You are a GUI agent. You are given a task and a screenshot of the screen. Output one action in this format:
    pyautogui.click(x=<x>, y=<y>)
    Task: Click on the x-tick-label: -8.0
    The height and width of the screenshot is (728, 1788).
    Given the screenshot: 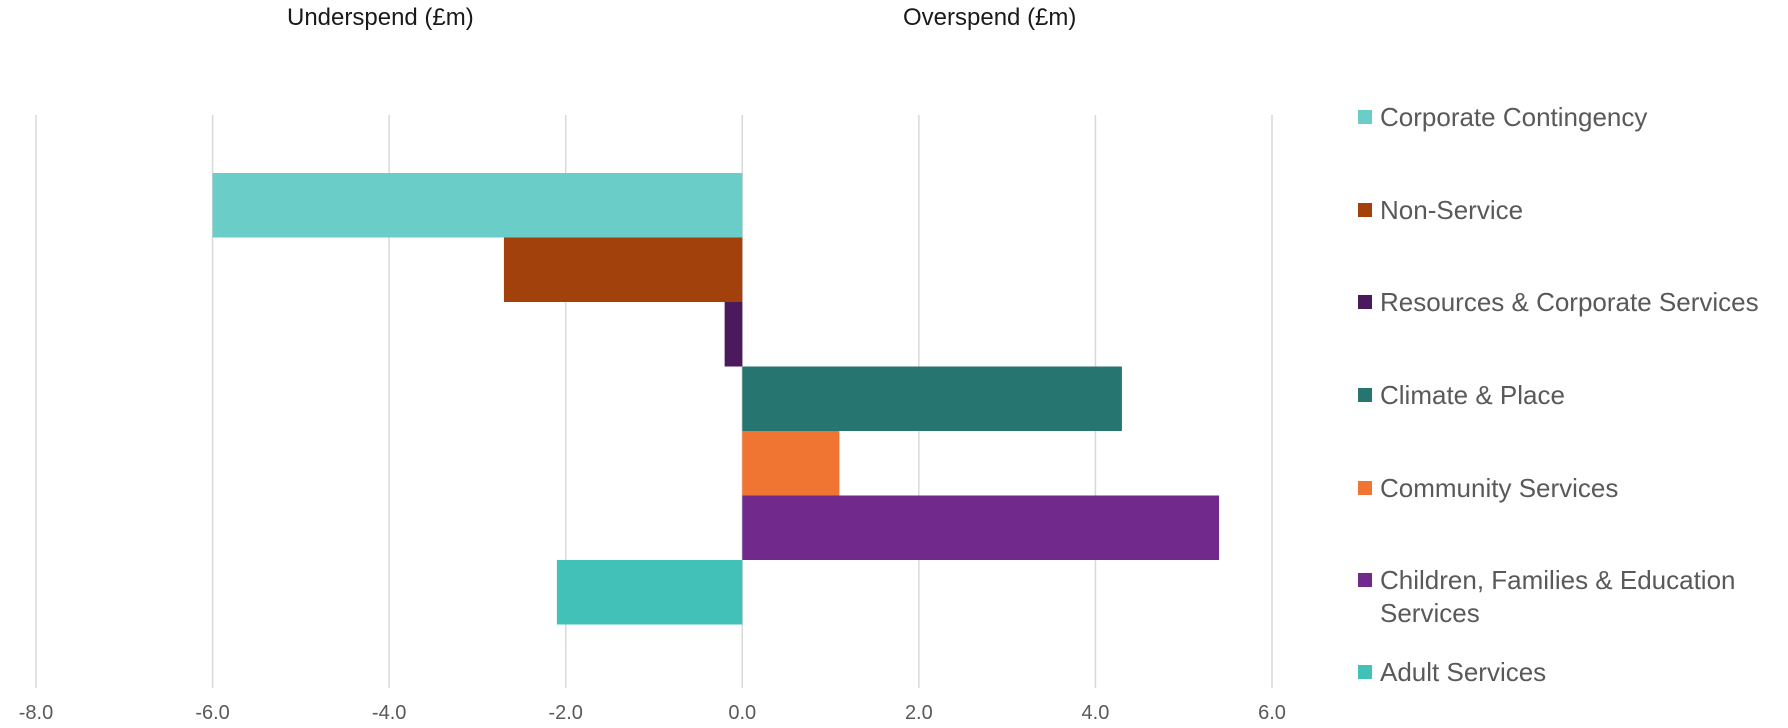 What is the action you would take?
    pyautogui.click(x=36, y=713)
    